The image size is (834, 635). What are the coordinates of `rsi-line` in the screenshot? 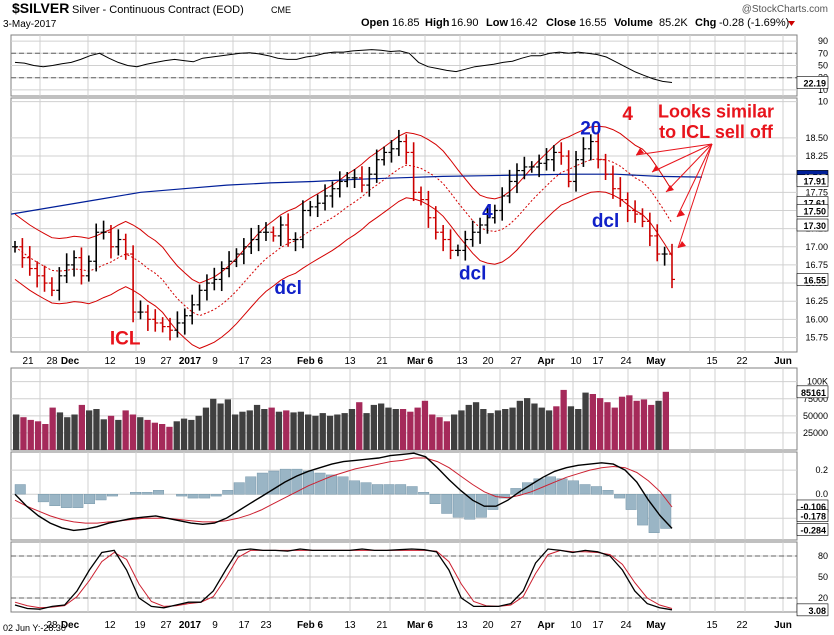 It's located at (343, 66).